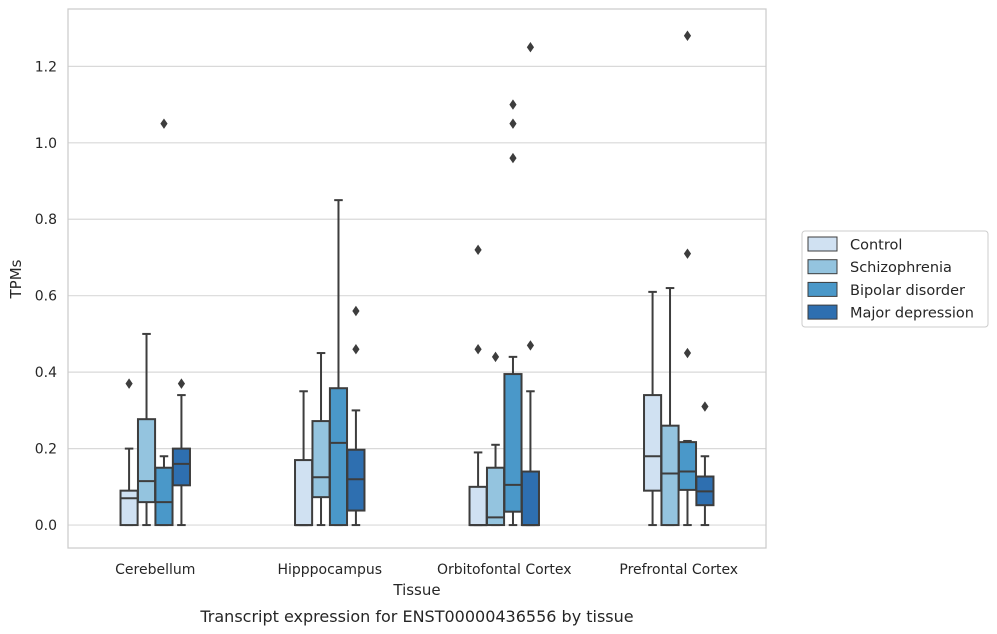 The height and width of the screenshot is (634, 997). I want to click on x-tick-label: Prefrontal Cortex, so click(678, 570).